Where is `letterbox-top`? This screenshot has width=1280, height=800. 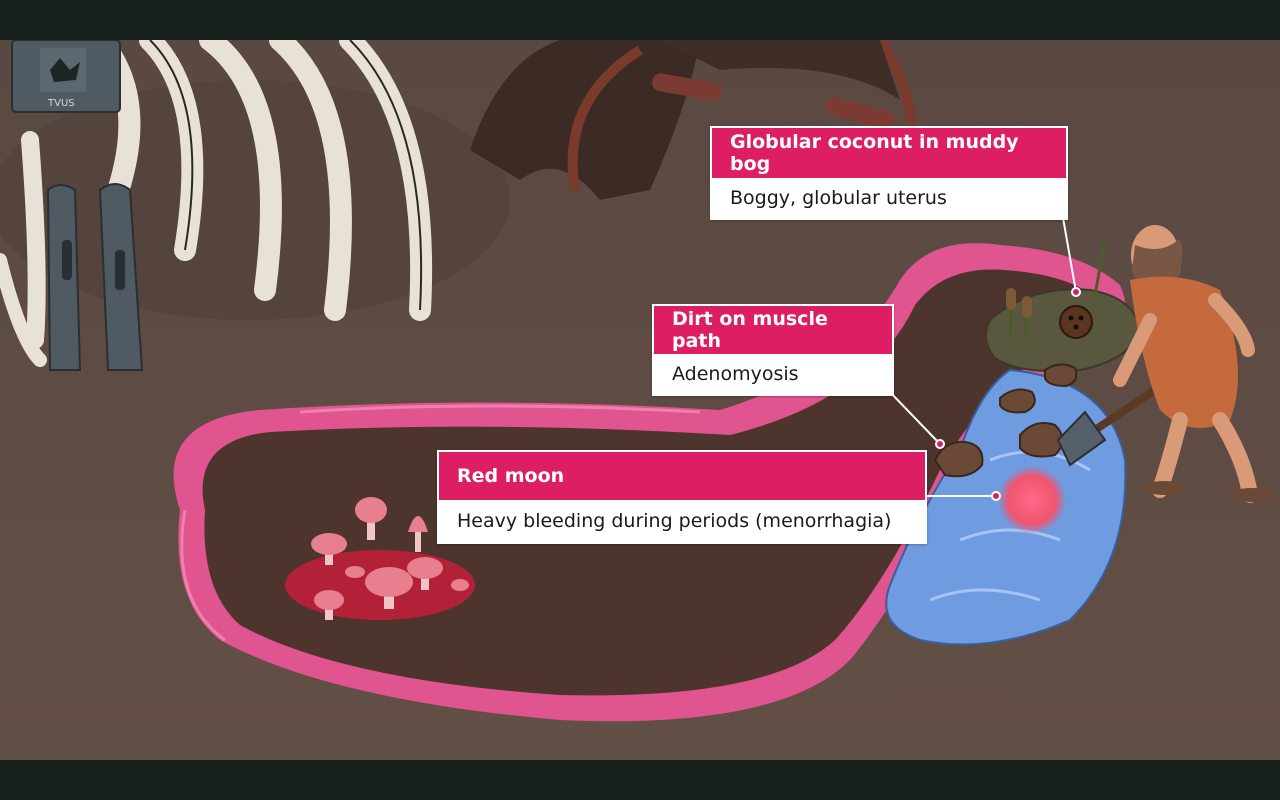 letterbox-top is located at coordinates (640, 20).